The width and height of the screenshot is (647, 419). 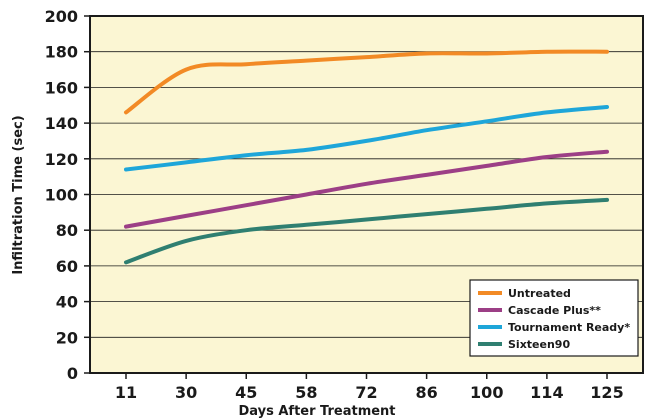 I want to click on legend-label: Tournament Ready*, so click(x=569, y=327).